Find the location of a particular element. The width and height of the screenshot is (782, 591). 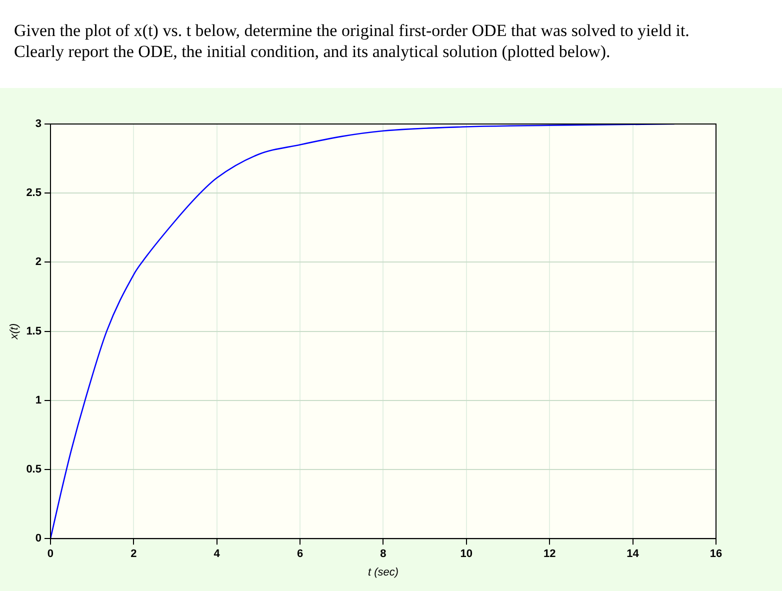

x-tick-label: 14 is located at coordinates (633, 554).